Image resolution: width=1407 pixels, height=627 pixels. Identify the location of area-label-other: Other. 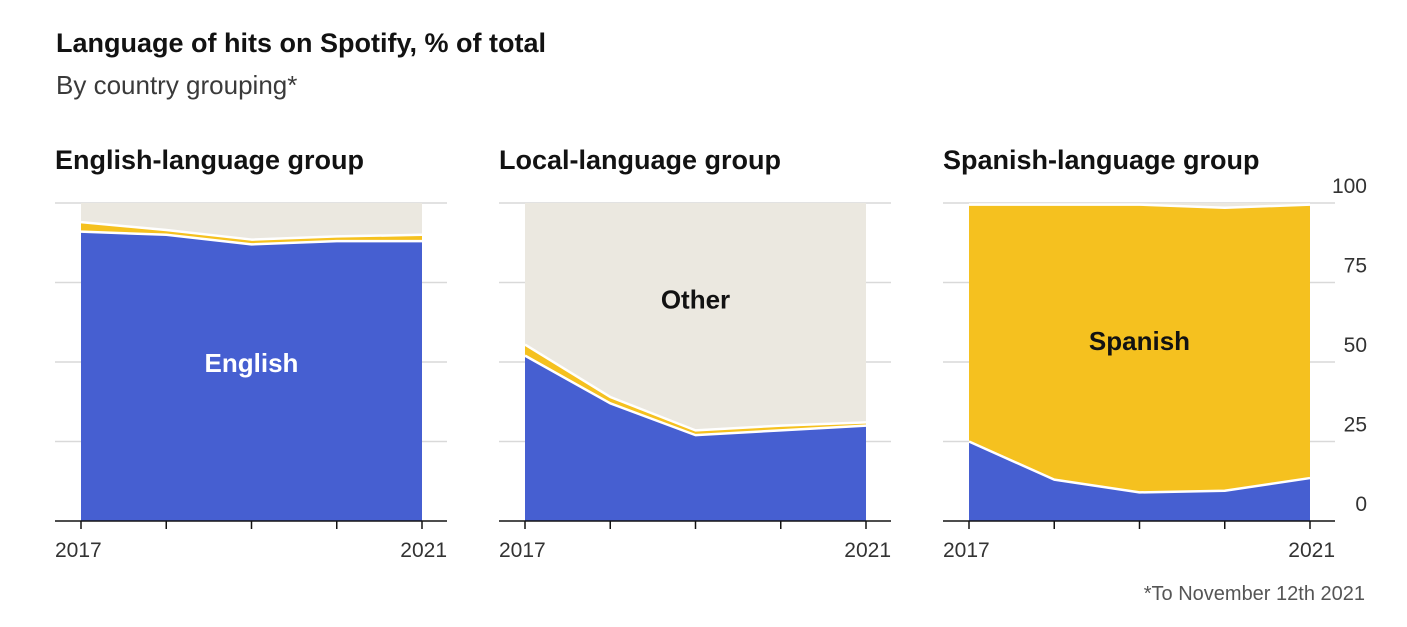
(695, 299).